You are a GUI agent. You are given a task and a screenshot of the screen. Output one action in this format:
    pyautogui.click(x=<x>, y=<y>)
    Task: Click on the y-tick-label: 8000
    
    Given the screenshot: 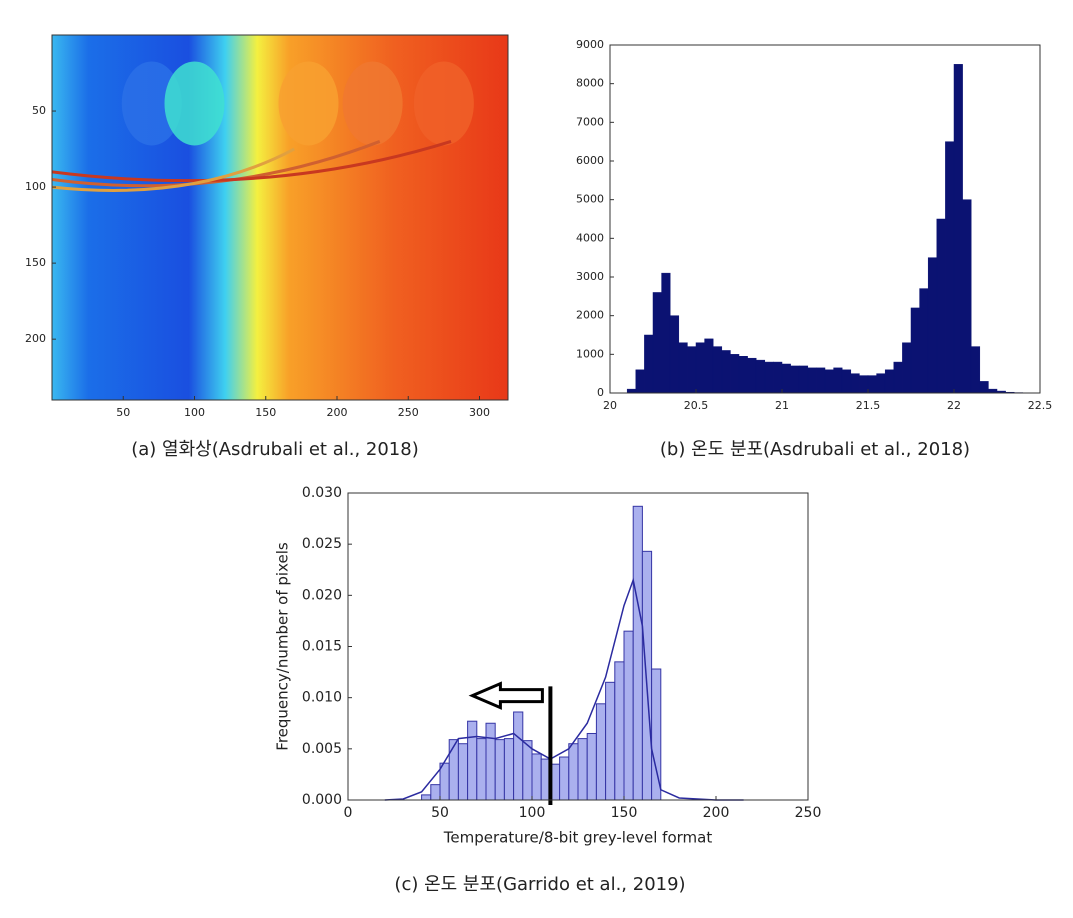 What is the action you would take?
    pyautogui.click(x=590, y=83)
    